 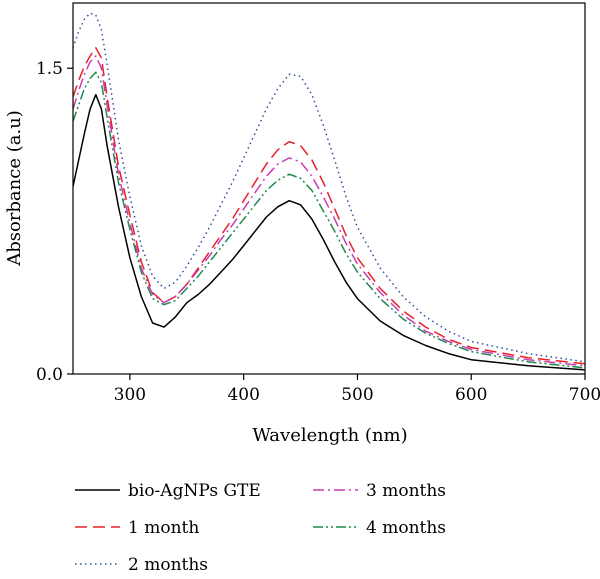 What do you see at coordinates (130, 395) in the screenshot?
I see `x-tick-label: 300` at bounding box center [130, 395].